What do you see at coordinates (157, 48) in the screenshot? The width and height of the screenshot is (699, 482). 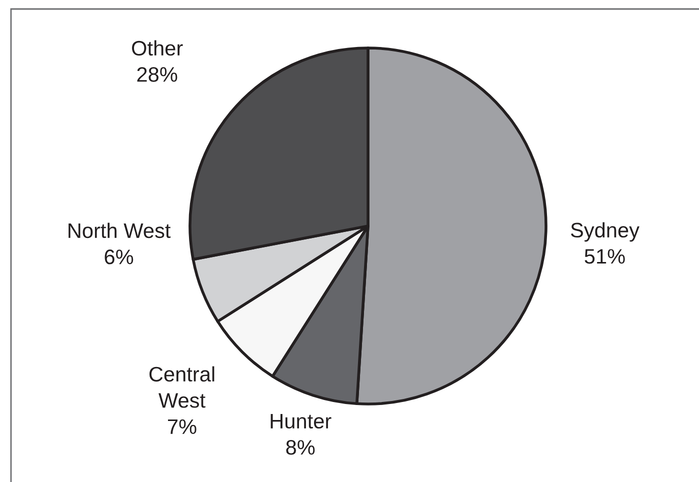 I see `slice-label: Other` at bounding box center [157, 48].